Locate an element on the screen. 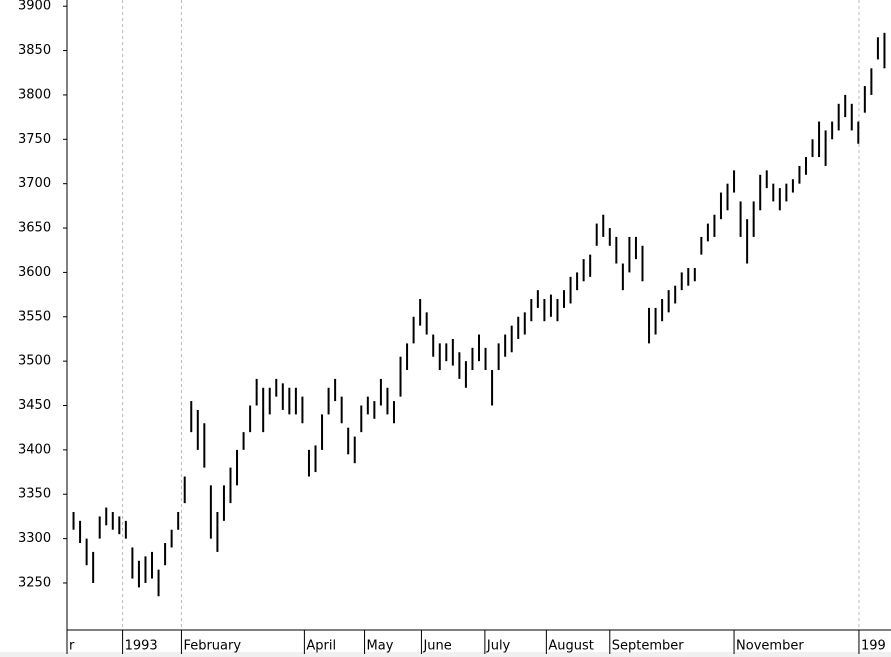 Image resolution: width=891 pixels, height=657 pixels. y-tick-label: 3850 is located at coordinates (34, 50).